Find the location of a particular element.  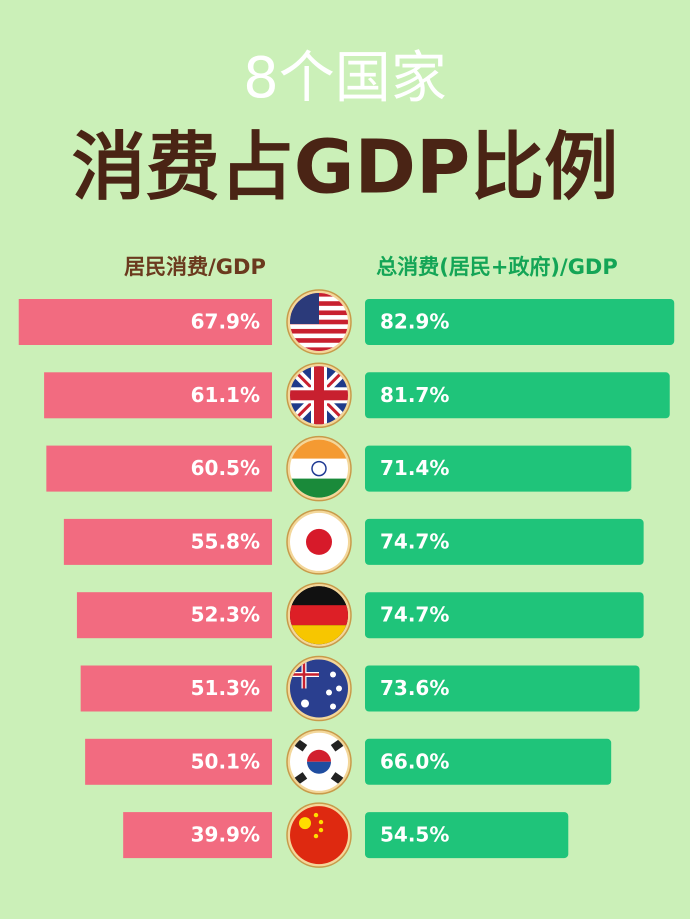

flag-cross is located at coordinates (319, 395).